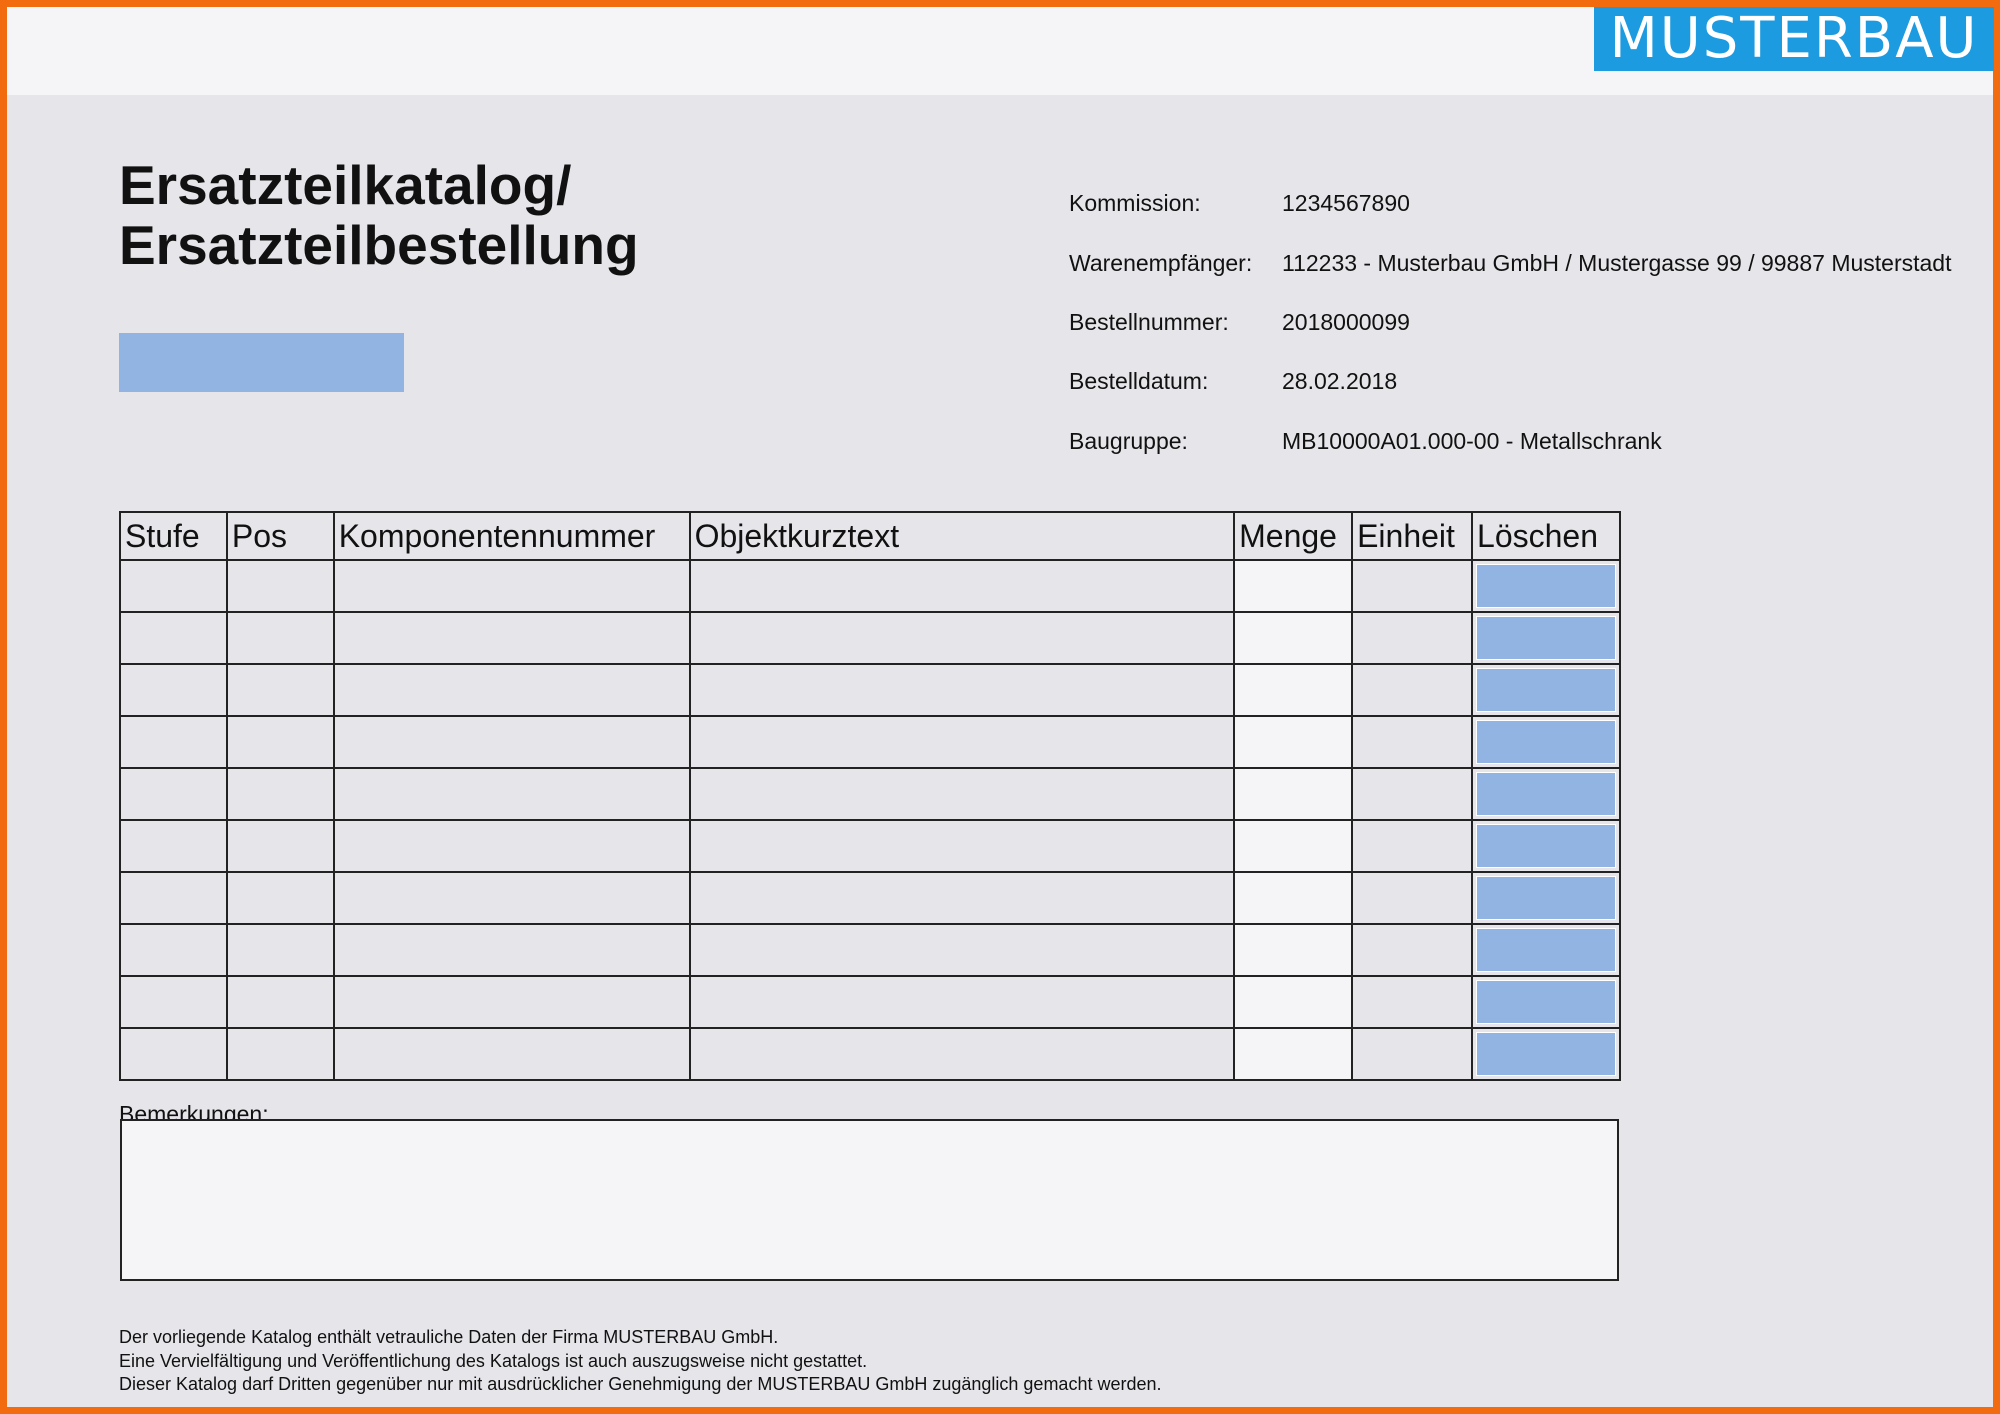 This screenshot has height=1414, width=2000. I want to click on info-label: Warenempfänger:, so click(1161, 263).